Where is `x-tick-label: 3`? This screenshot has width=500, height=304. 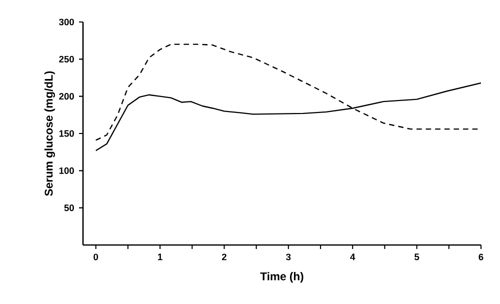
x-tick-label: 3 is located at coordinates (288, 257).